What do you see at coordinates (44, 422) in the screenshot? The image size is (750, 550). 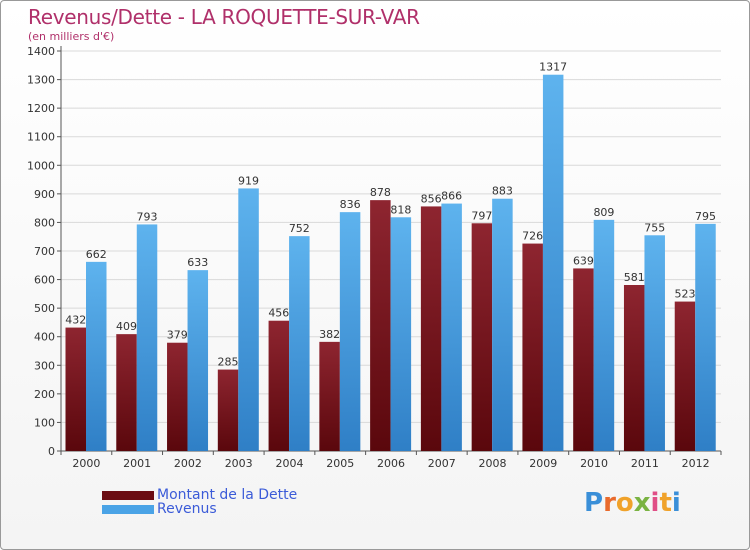 I see `y-tick-label: 100` at bounding box center [44, 422].